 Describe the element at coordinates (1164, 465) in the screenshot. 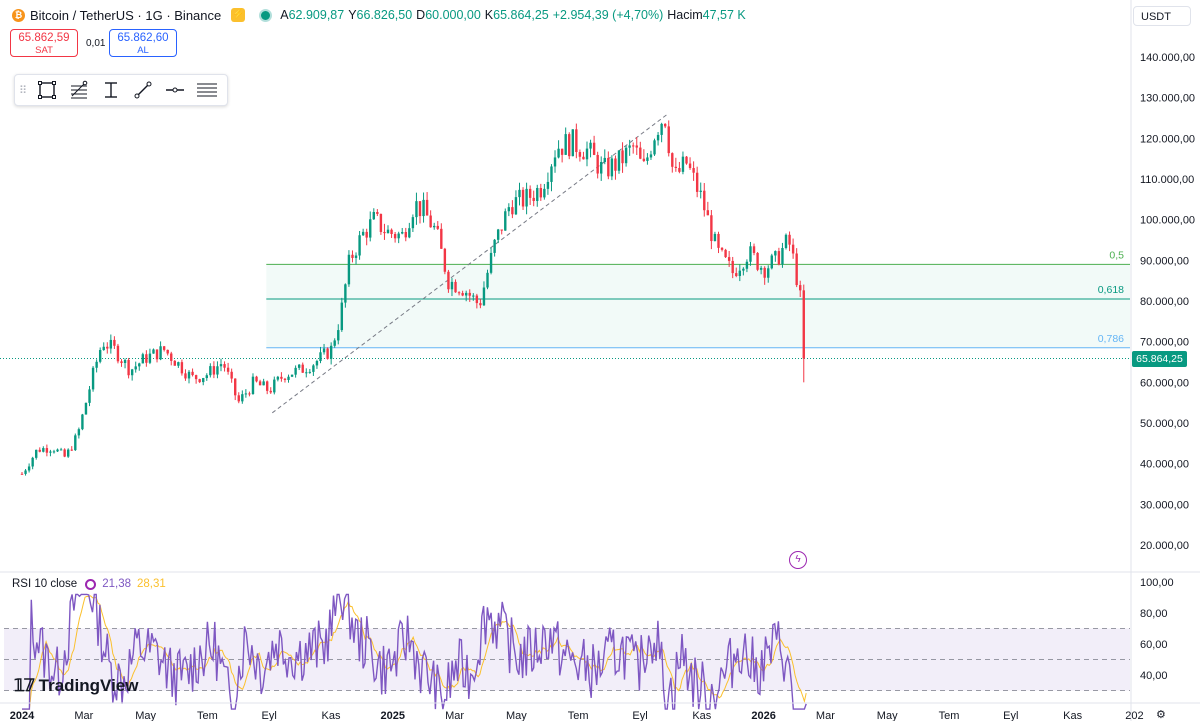

I see `price-tick-label: 40.000,00` at that location.